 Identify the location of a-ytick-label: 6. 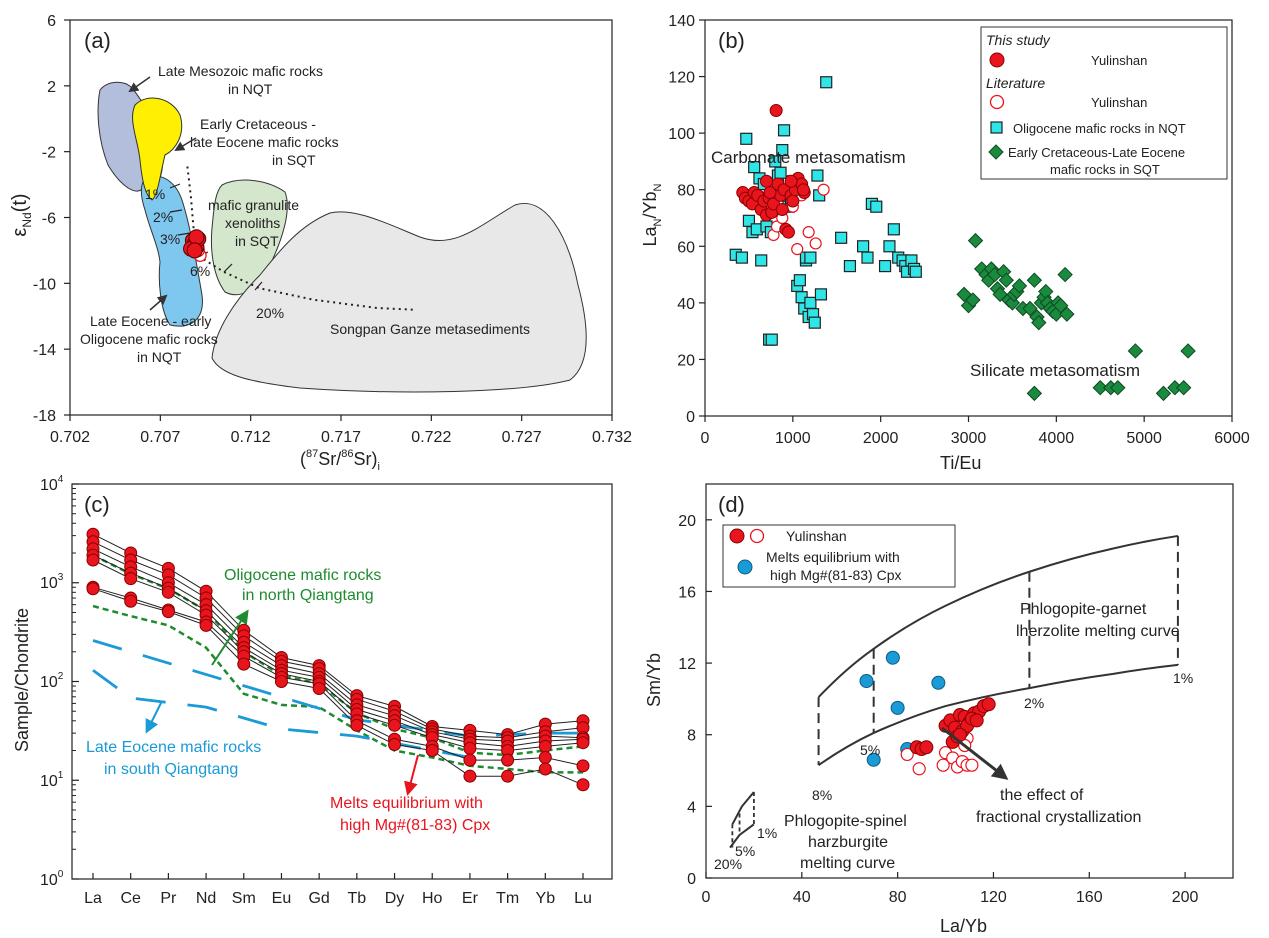
(51, 21).